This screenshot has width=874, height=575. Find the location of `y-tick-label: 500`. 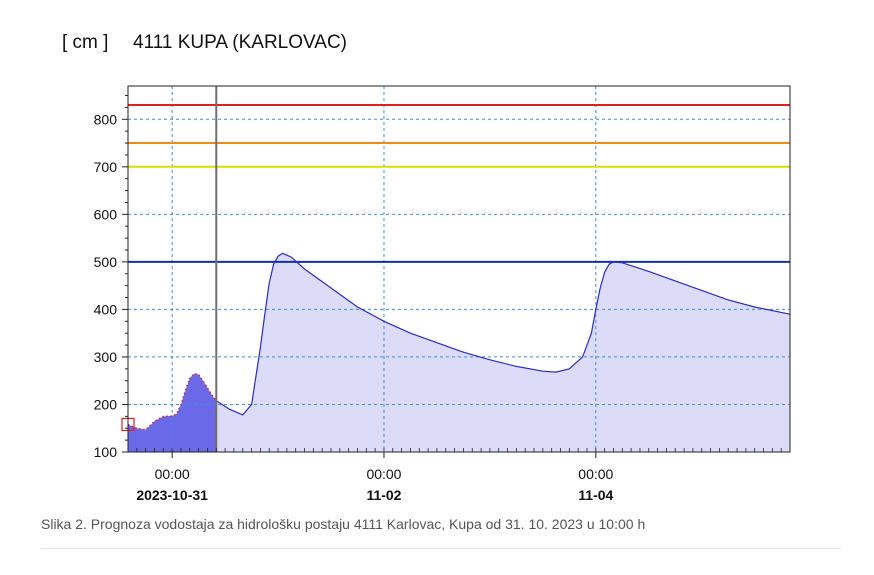

y-tick-label: 500 is located at coordinates (106, 262).